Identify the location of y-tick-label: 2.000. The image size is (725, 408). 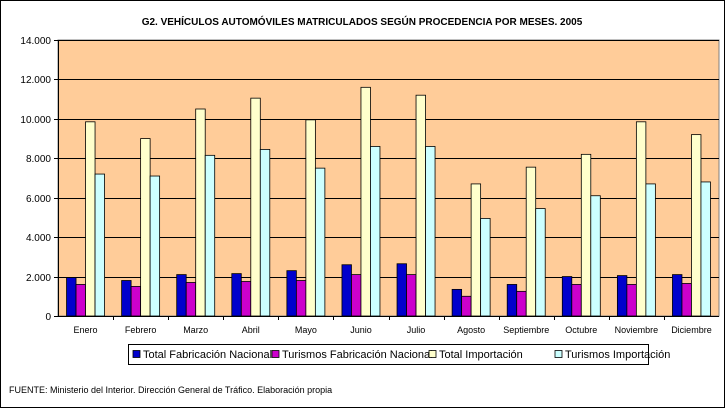
(38, 278).